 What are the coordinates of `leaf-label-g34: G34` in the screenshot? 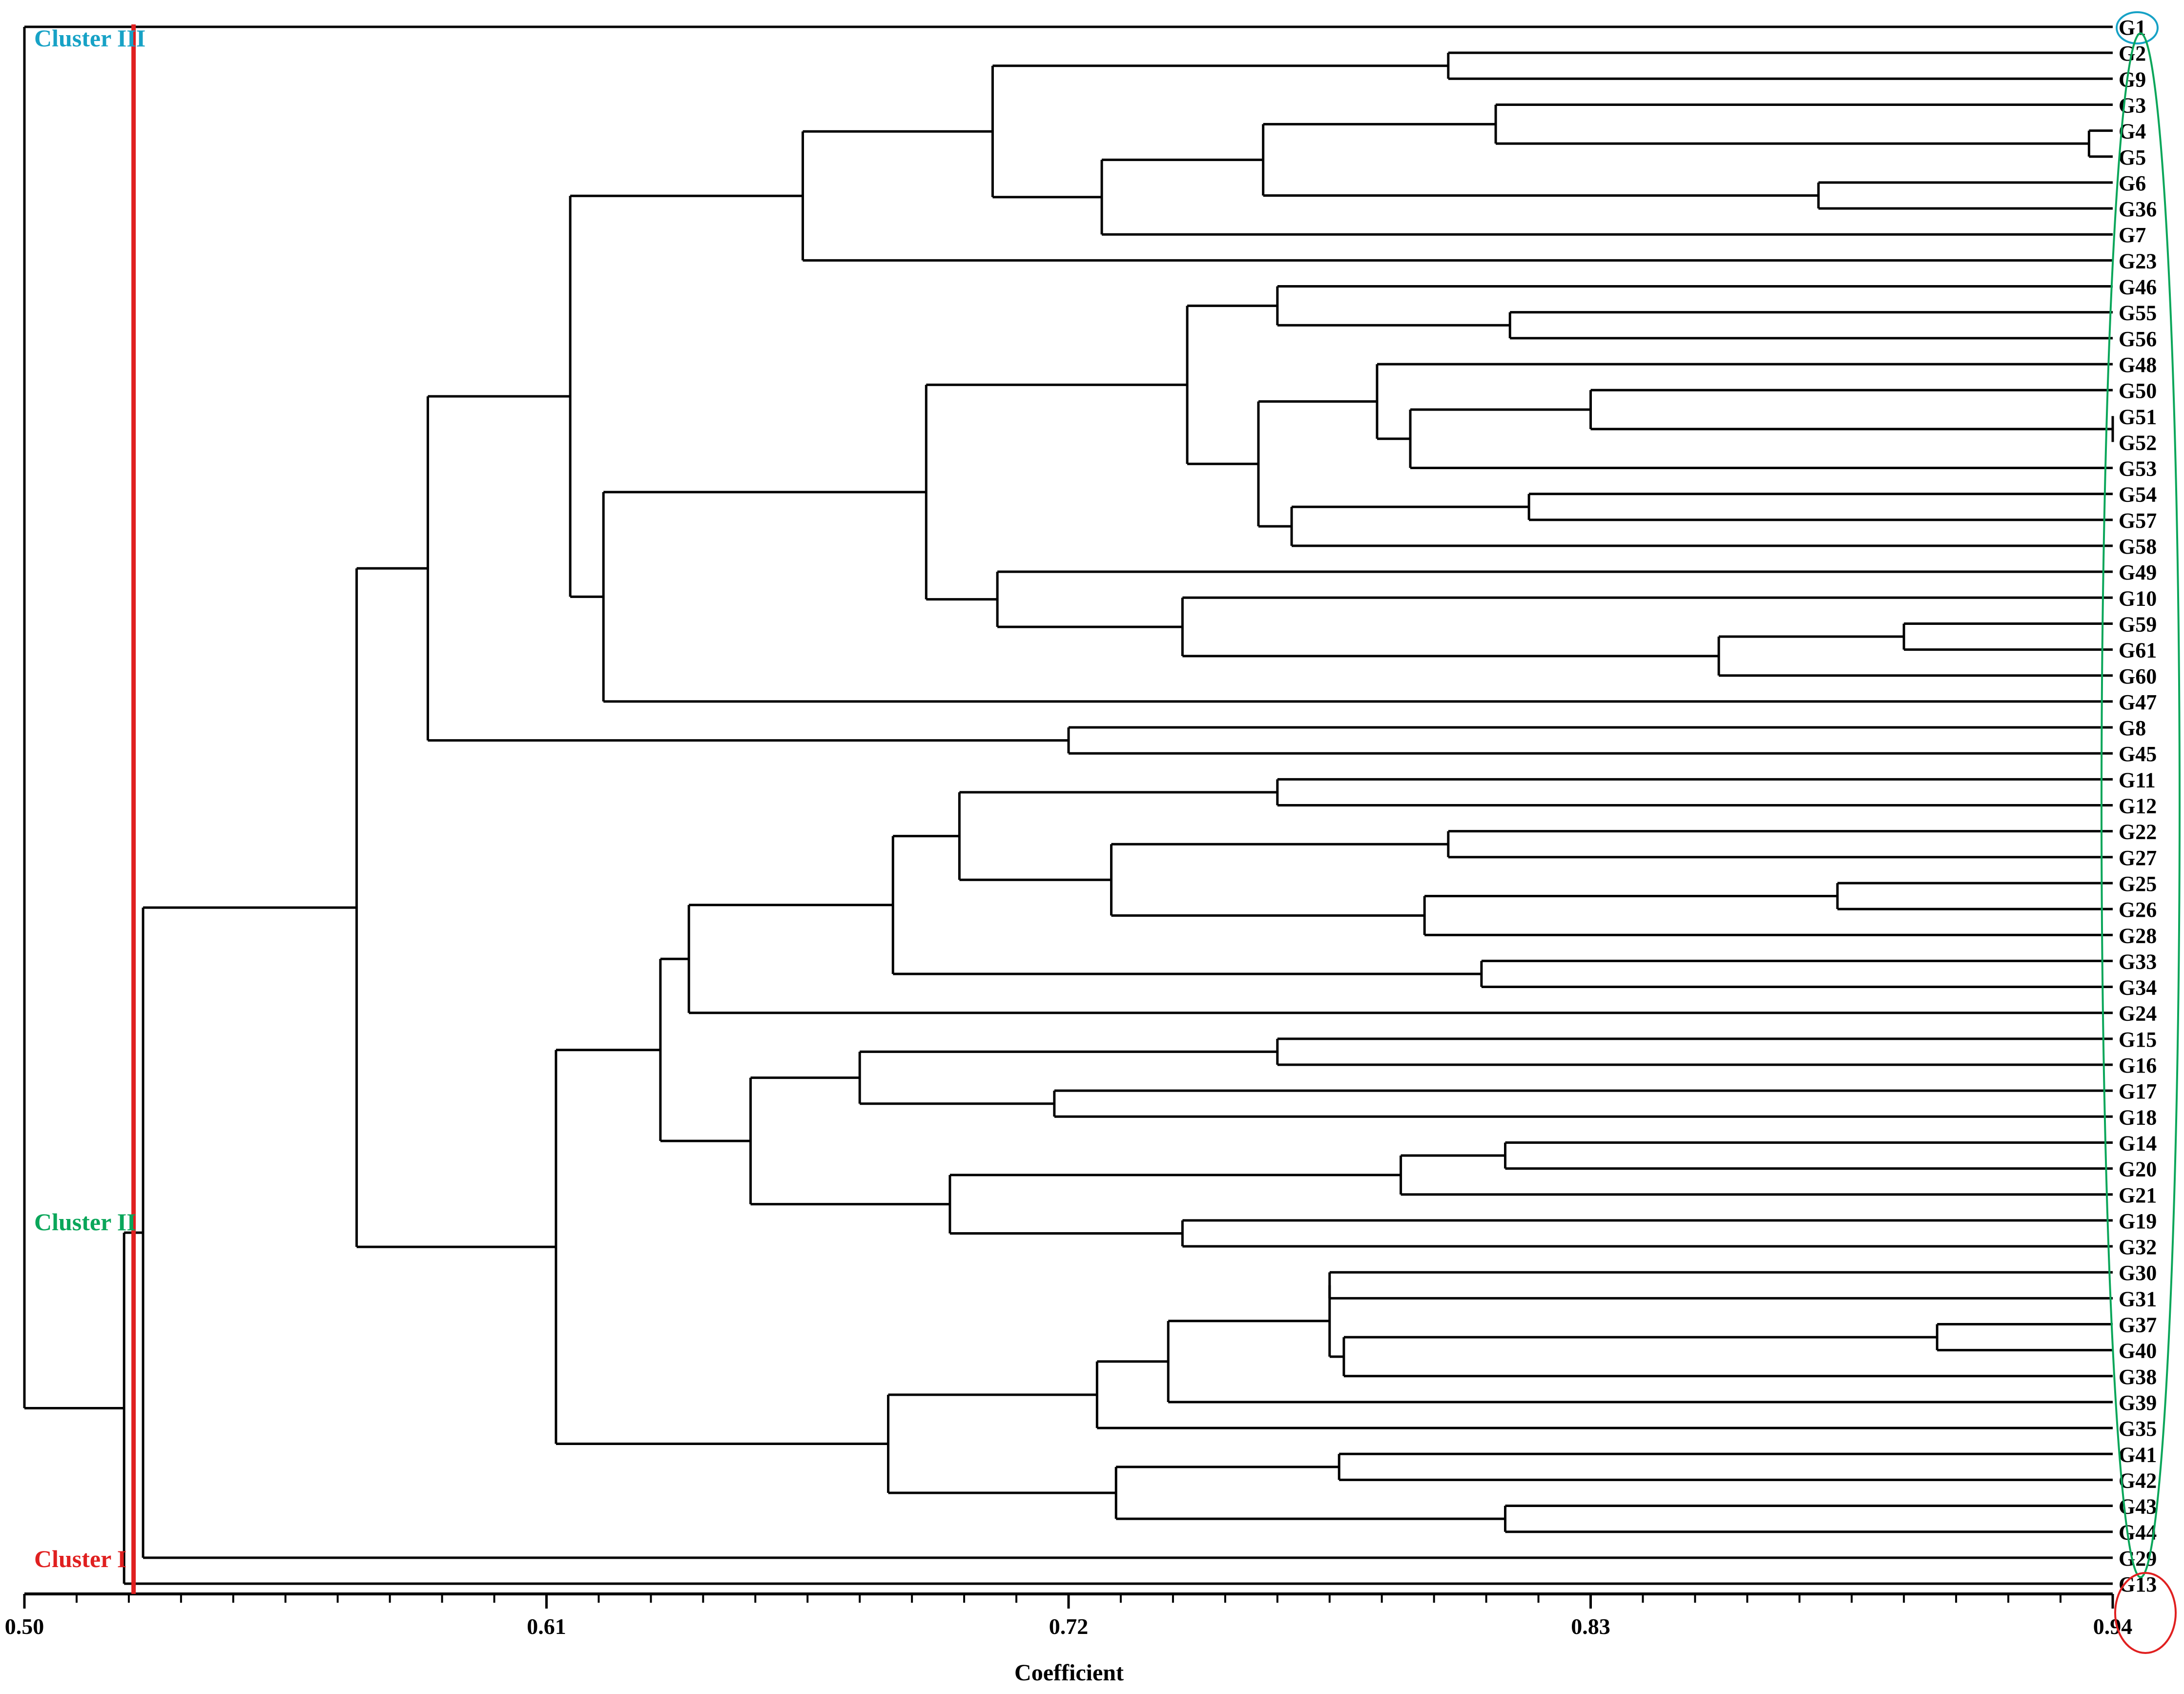 It's located at (2138, 988).